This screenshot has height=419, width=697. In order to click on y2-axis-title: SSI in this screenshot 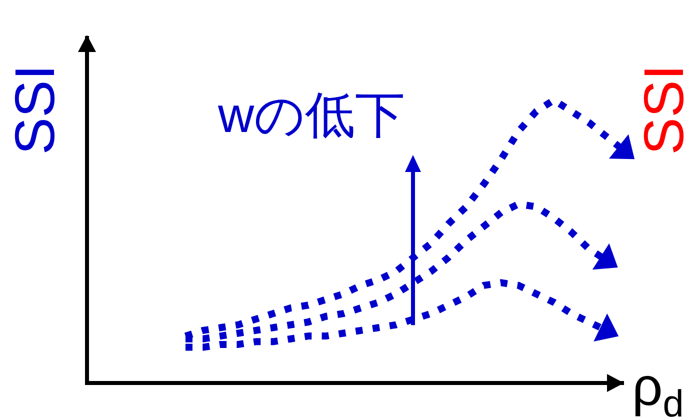, I will do `click(664, 109)`.